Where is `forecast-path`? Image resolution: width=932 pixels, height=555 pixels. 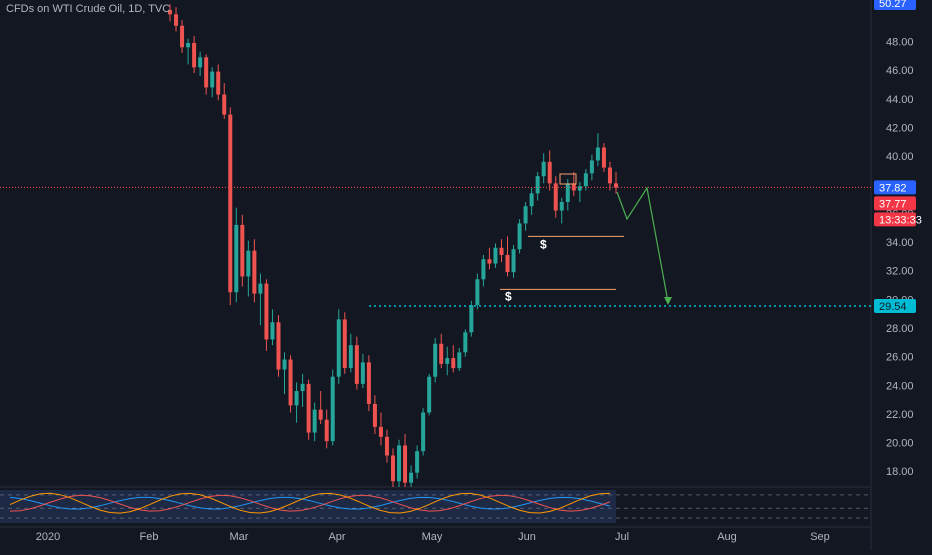
forecast-path is located at coordinates (642, 244).